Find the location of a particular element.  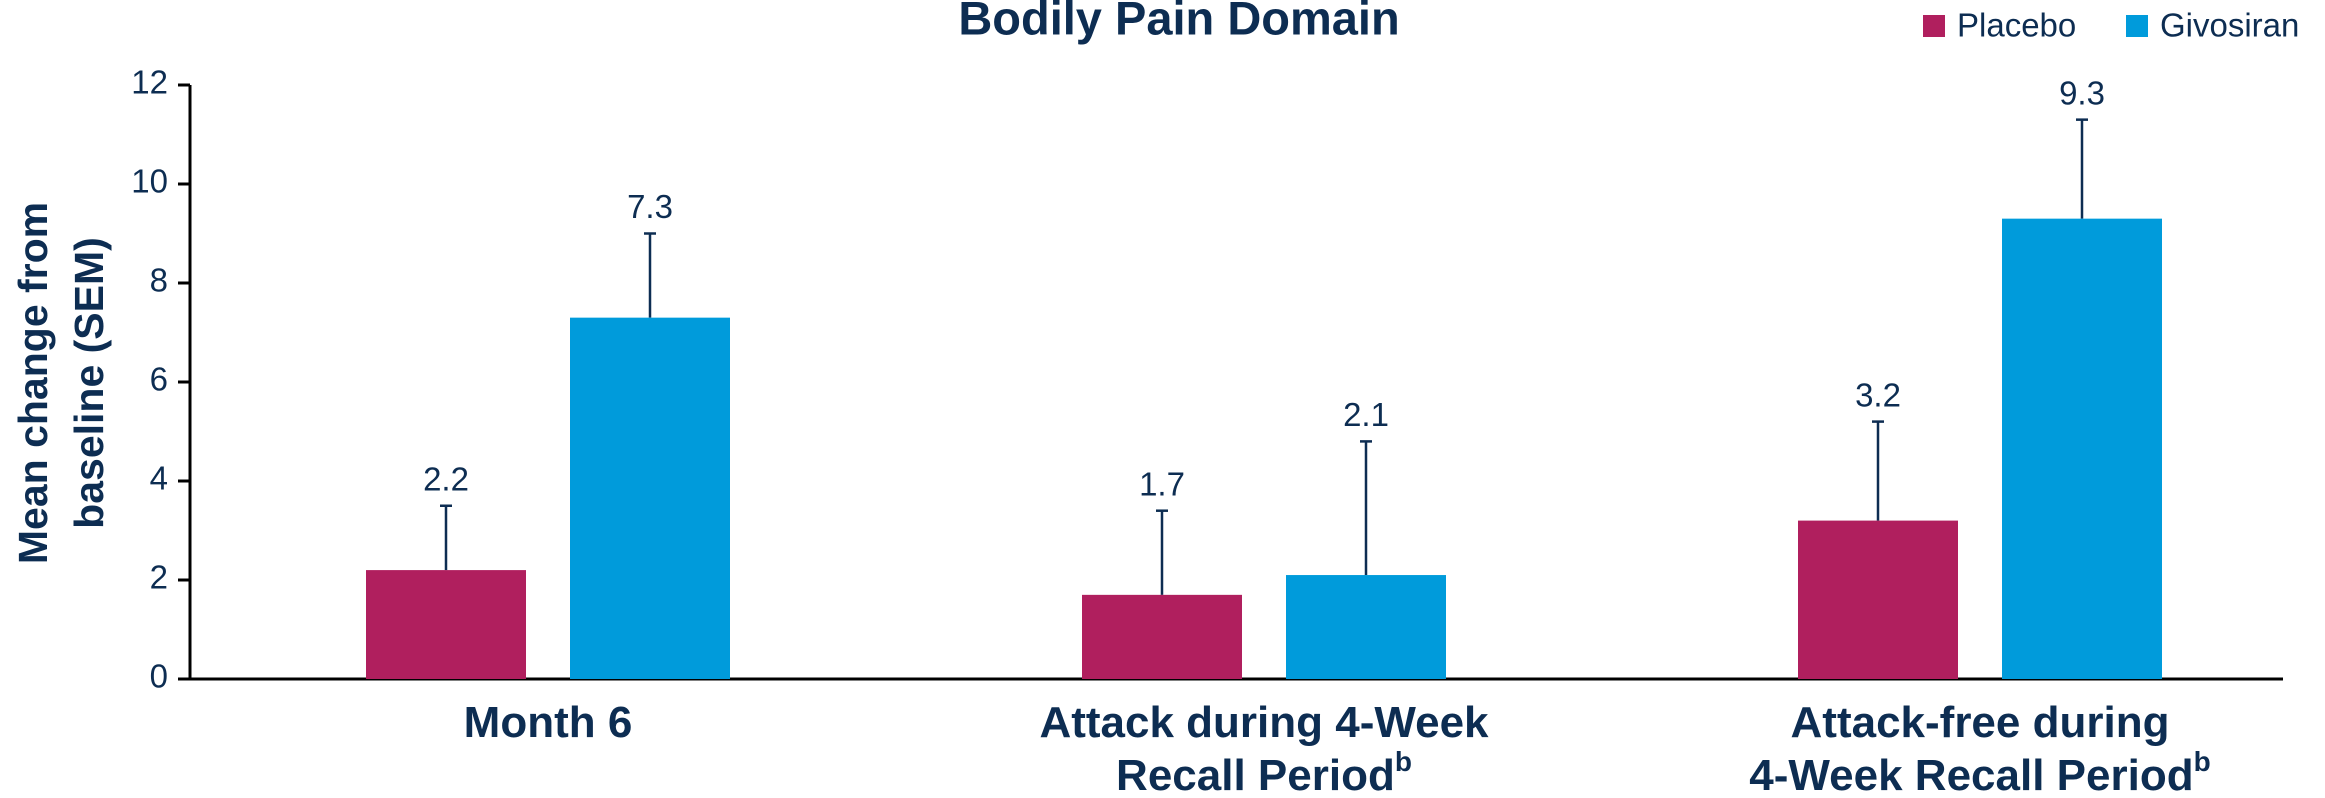

value-label: 1.7 is located at coordinates (1162, 483).